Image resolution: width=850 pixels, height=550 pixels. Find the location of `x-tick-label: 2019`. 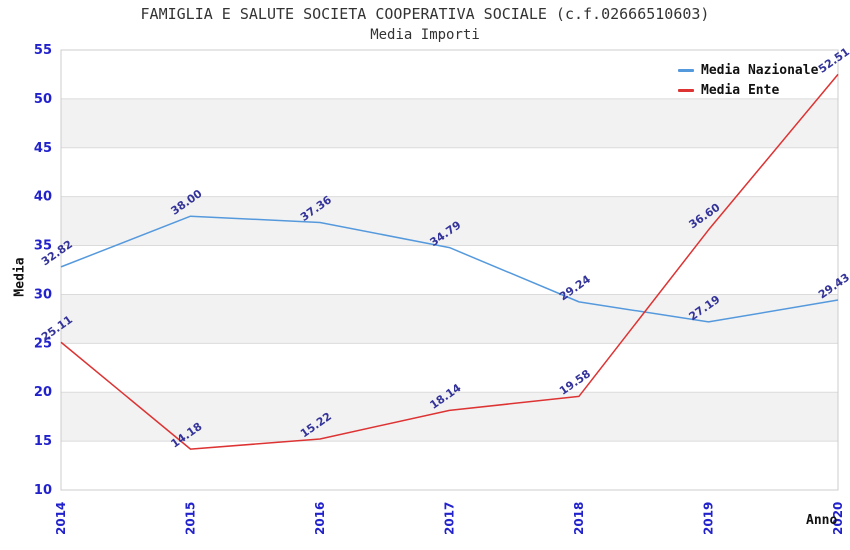

x-tick-label: 2019 is located at coordinates (709, 518).